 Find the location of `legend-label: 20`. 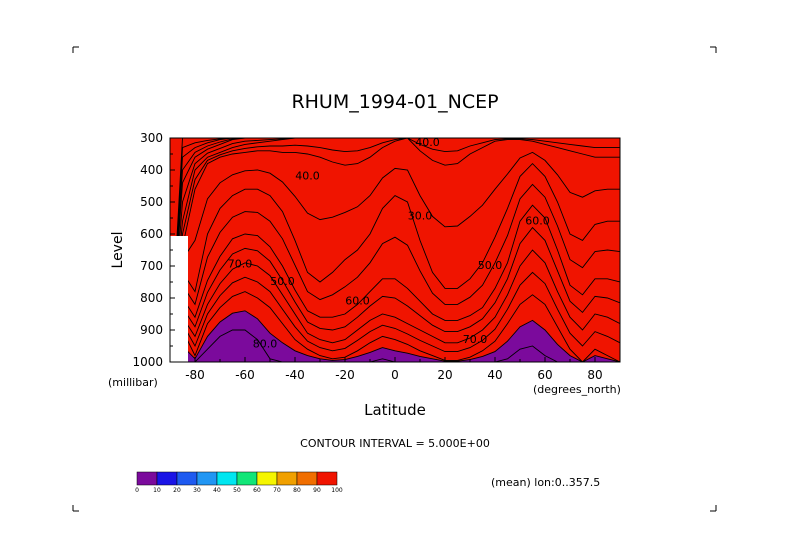

legend-label: 20 is located at coordinates (177, 490).